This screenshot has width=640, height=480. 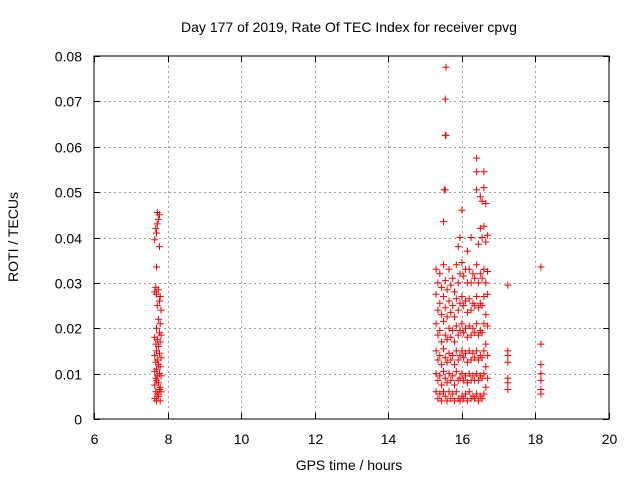 I want to click on y-tick-label: 0.02, so click(x=68, y=329).